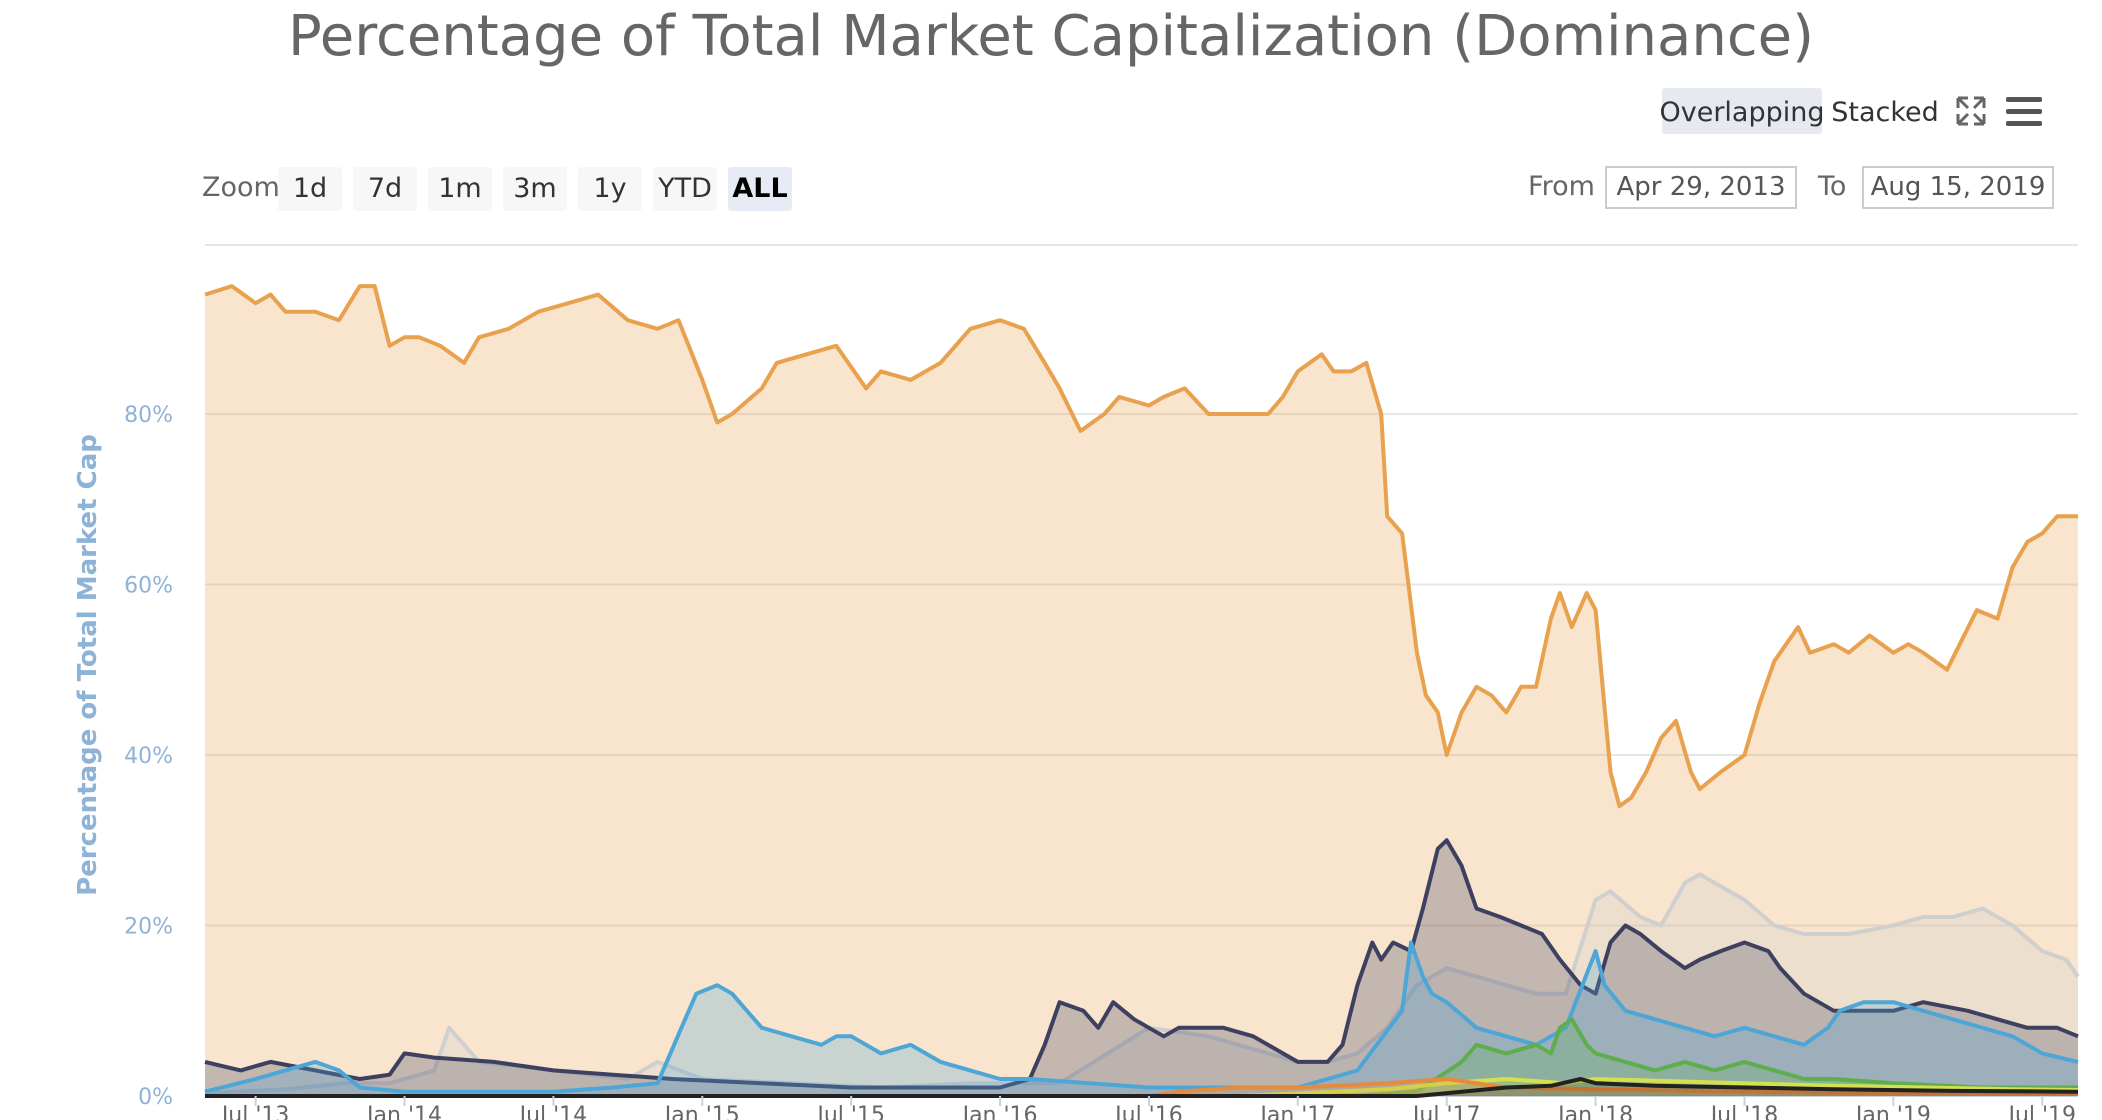  I want to click on y-axis-ticks: 0% 20% 40% 60% 80%, so click(148, 756).